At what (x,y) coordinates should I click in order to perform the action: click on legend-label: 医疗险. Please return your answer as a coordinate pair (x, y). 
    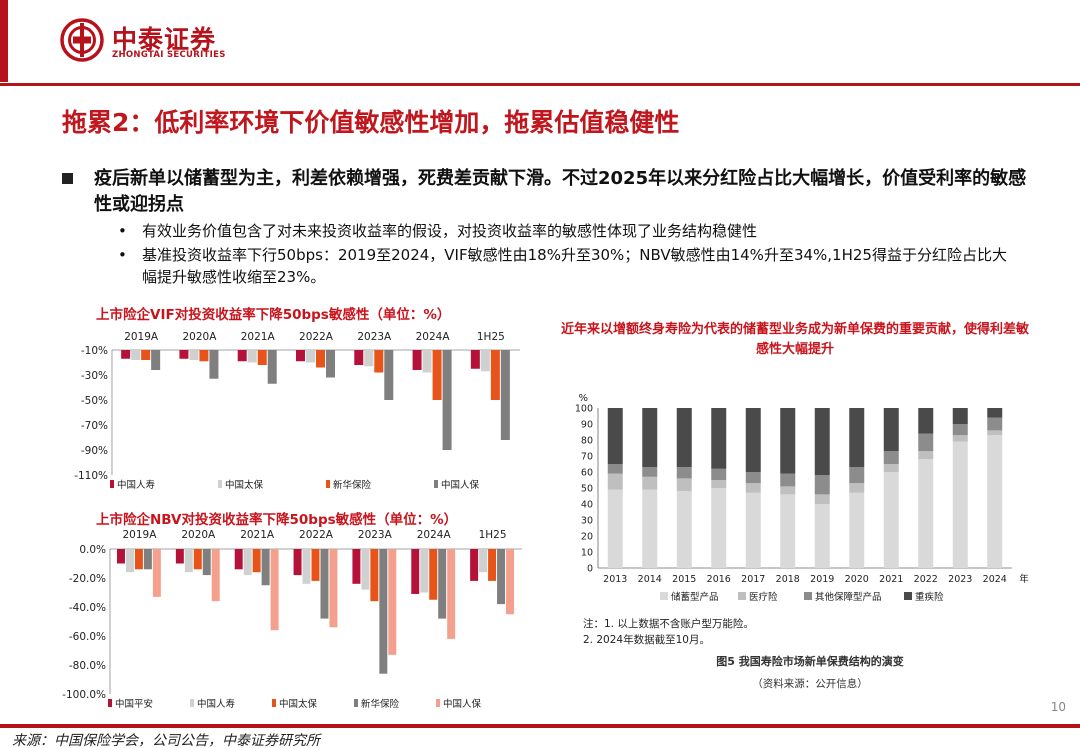
    Looking at the image, I should click on (763, 597).